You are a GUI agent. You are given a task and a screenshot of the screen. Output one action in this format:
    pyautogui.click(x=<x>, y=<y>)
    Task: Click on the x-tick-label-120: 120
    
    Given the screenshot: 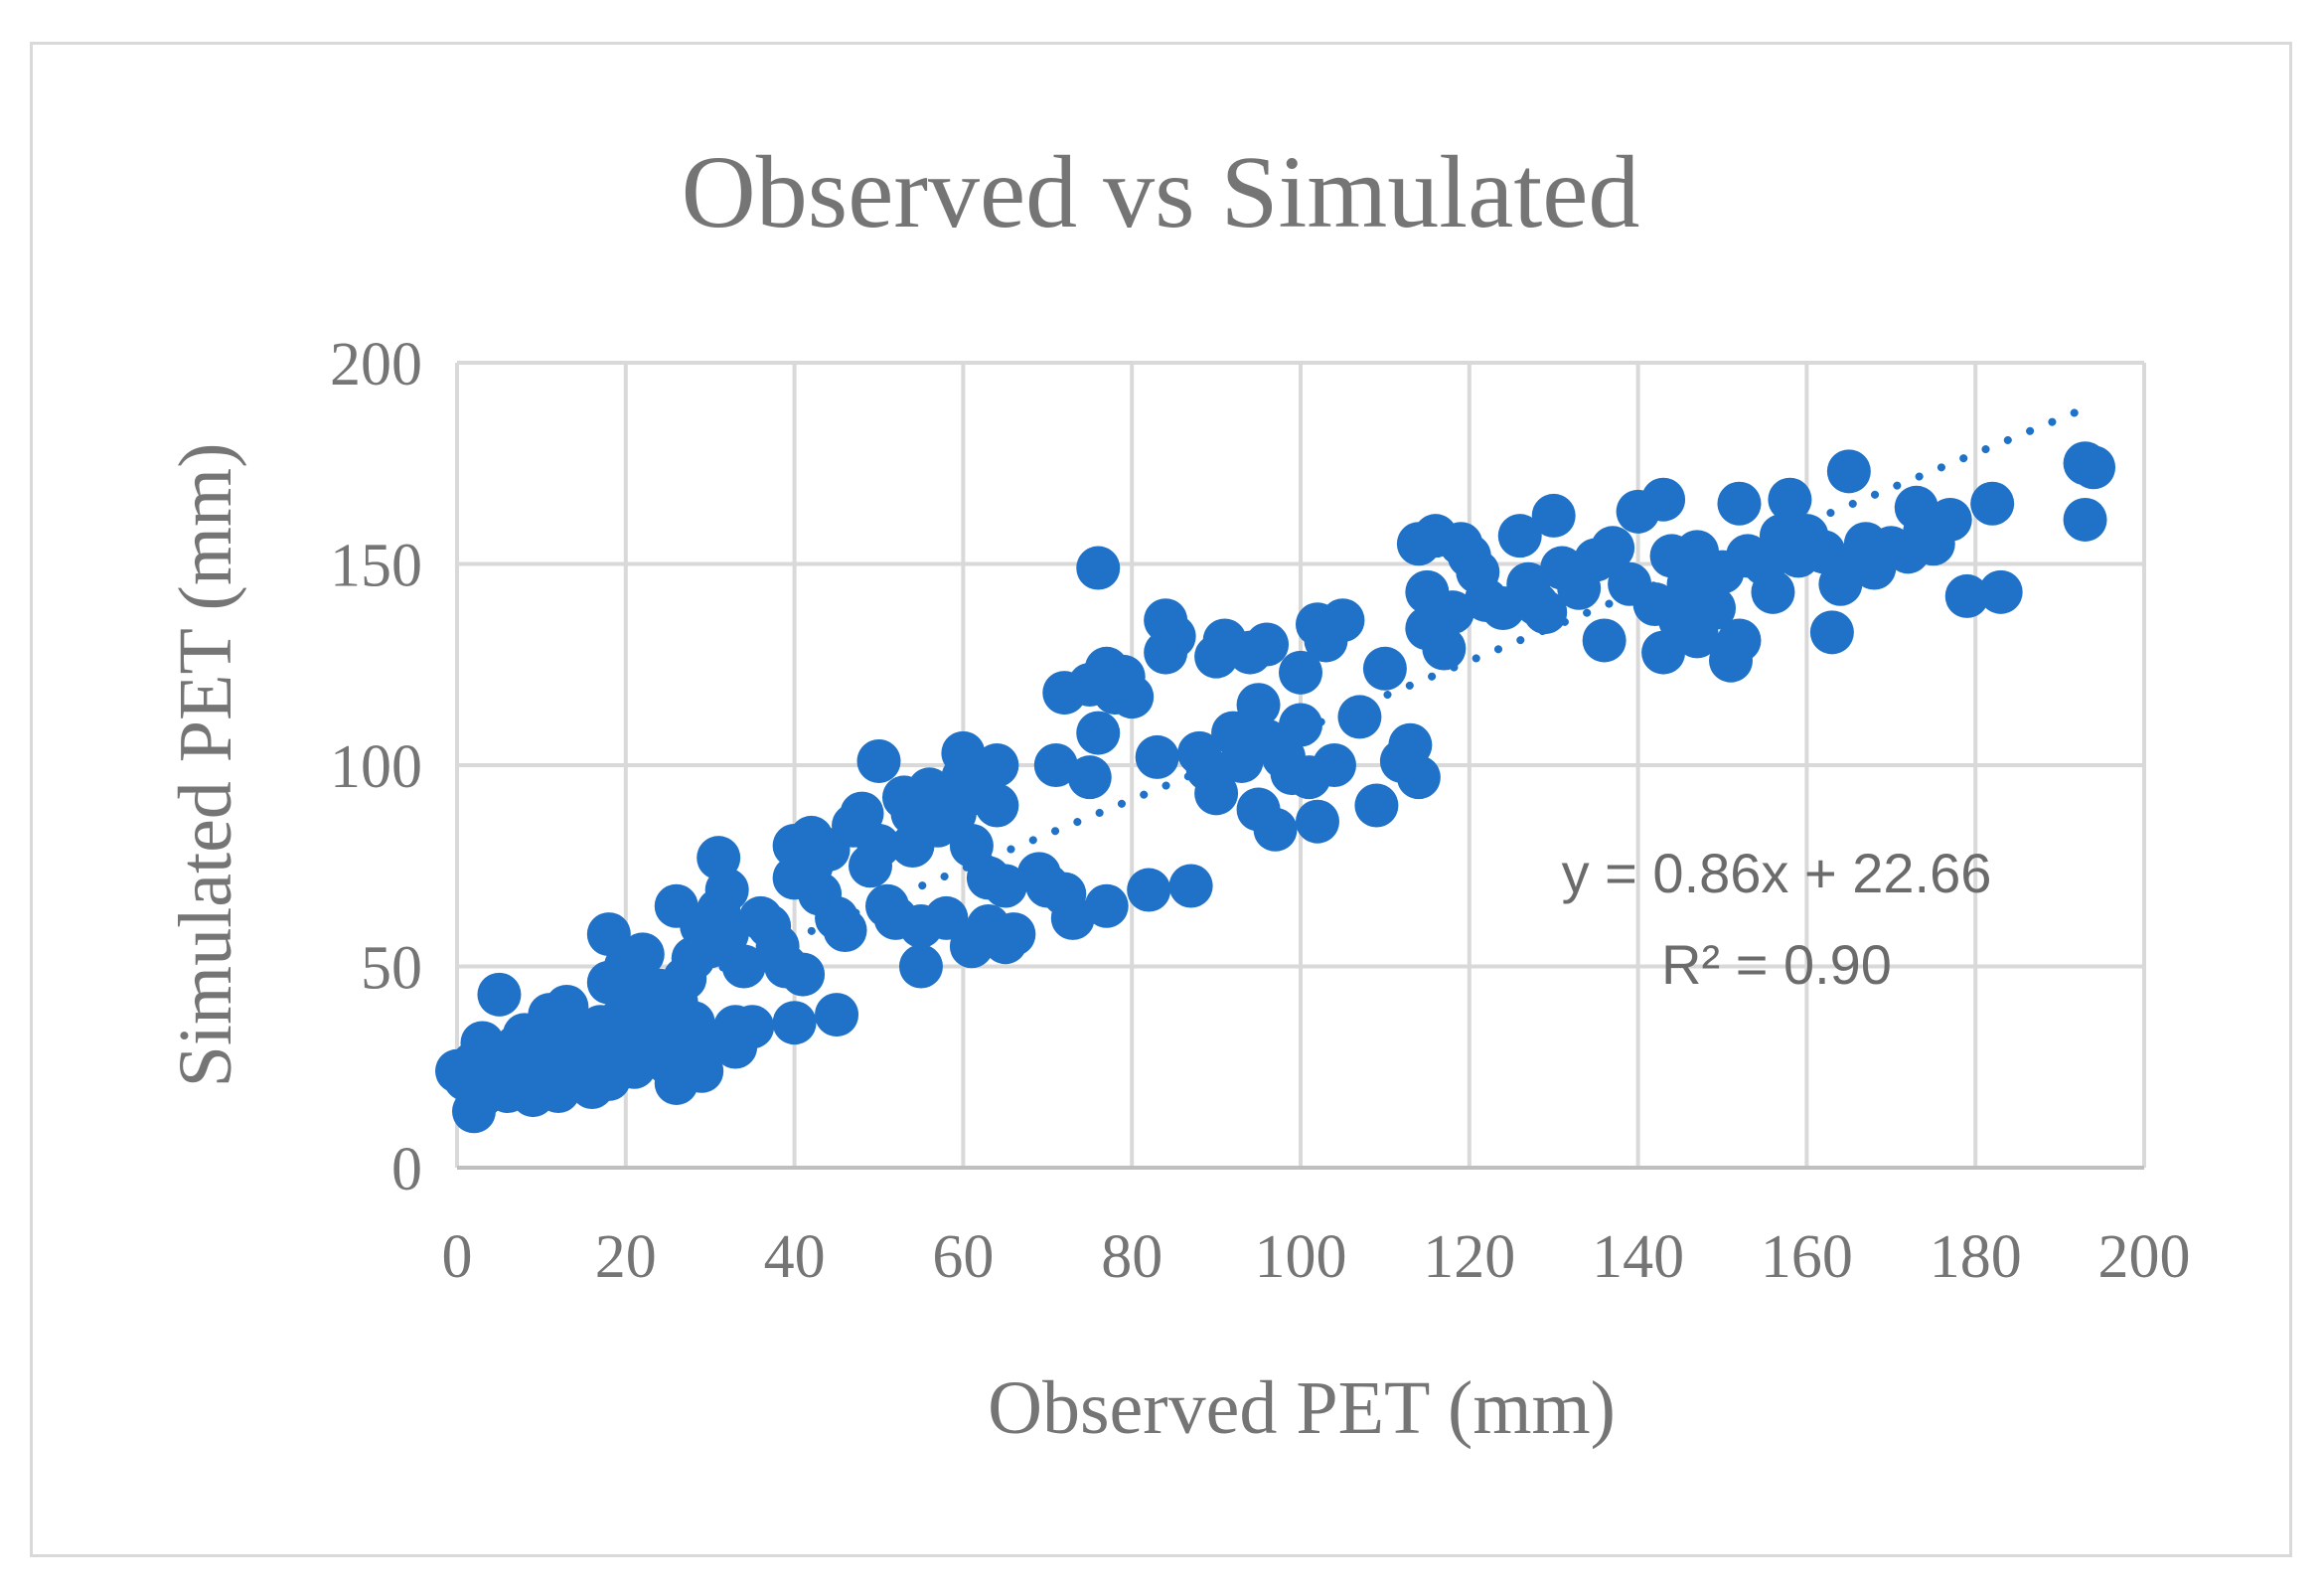 What is the action you would take?
    pyautogui.click(x=1469, y=1257)
    